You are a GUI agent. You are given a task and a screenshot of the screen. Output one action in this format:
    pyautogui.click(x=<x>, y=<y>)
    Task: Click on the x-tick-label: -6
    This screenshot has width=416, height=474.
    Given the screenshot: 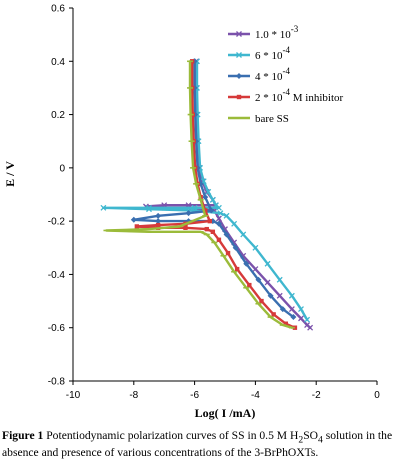 What is the action you would take?
    pyautogui.click(x=194, y=395)
    